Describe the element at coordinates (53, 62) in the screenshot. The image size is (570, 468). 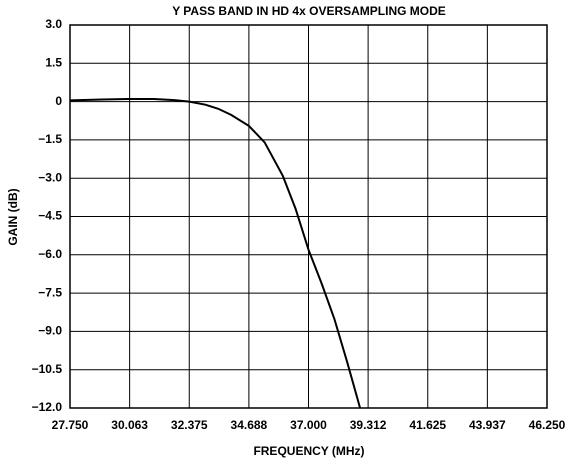
I see `y-tick-label: 1.5` at that location.